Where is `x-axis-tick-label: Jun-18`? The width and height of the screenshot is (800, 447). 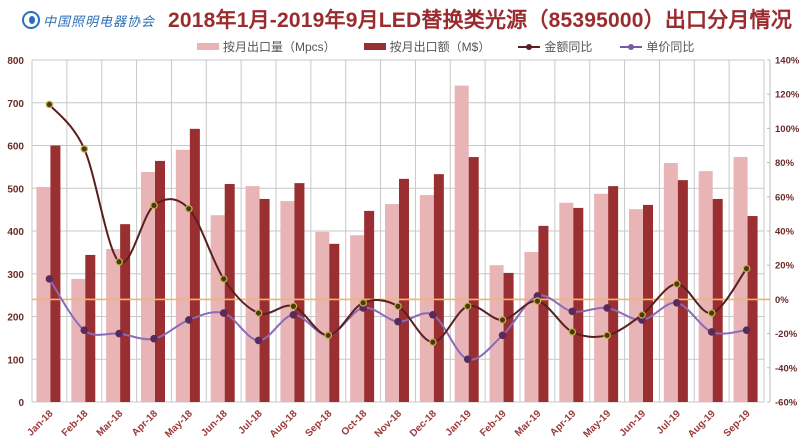
x-axis-tick-label: Jun-18 is located at coordinates (214, 423).